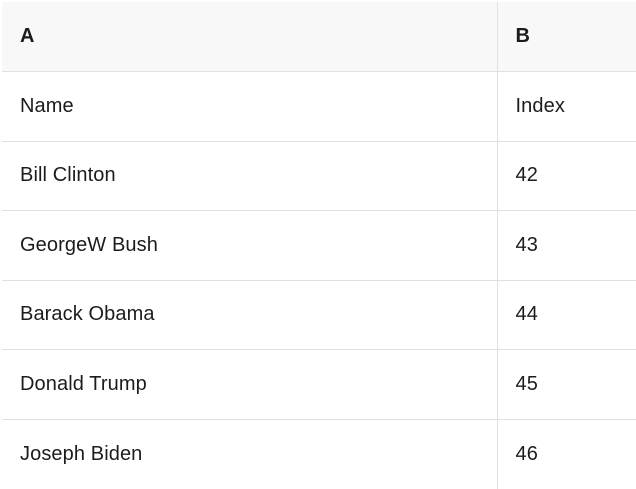 This screenshot has height=489, width=636. I want to click on cell-name: Joseph Biden, so click(81, 453).